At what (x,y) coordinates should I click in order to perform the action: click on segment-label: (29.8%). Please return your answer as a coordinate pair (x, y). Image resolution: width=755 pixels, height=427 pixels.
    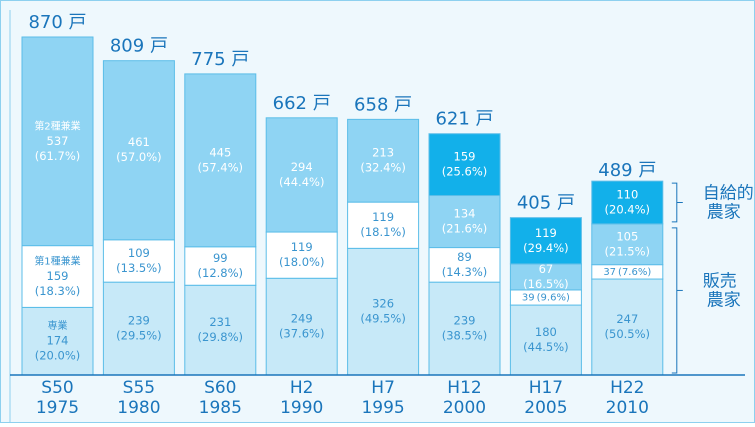
    Looking at the image, I should click on (221, 337).